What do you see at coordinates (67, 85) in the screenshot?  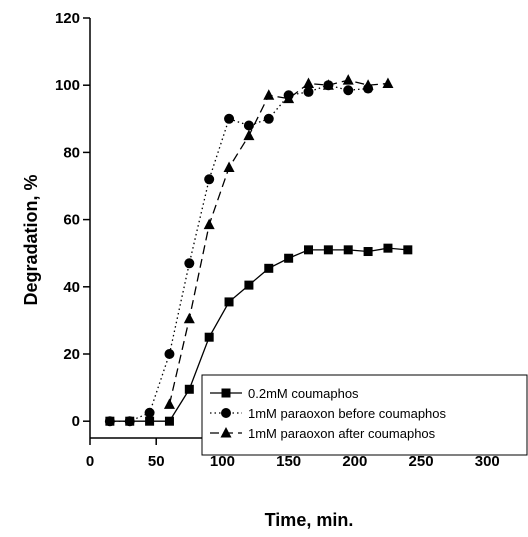 I see `y-tick-label: 100` at bounding box center [67, 85].